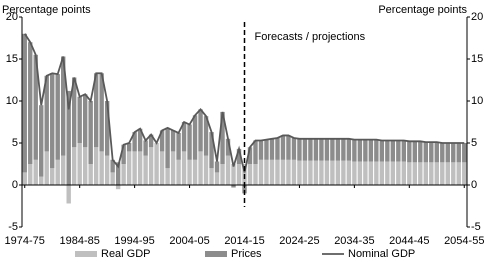 The image size is (491, 262). What do you see at coordinates (246, 254) in the screenshot?
I see `legend-label: Prices` at bounding box center [246, 254].